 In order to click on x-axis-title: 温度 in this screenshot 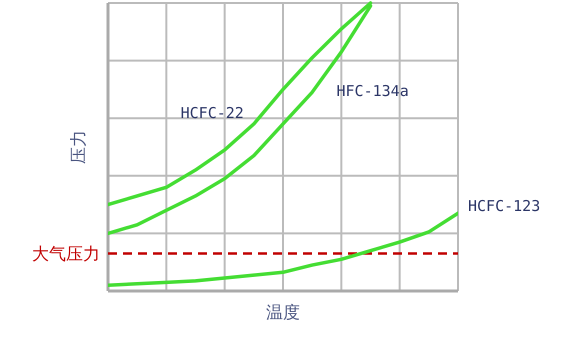, I will do `click(283, 313)`.